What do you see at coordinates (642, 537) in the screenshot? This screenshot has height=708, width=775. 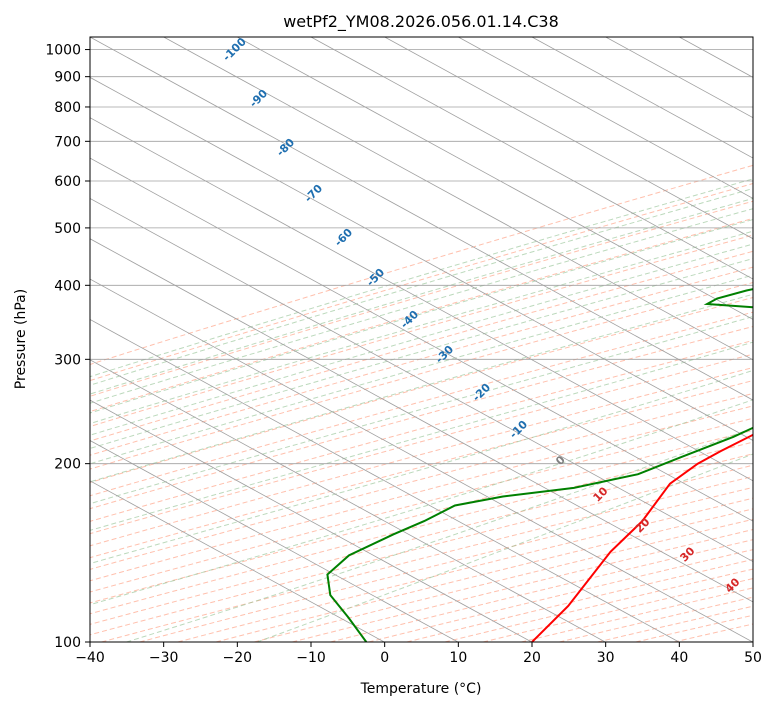 I see `temperature-profile-line` at bounding box center [642, 537].